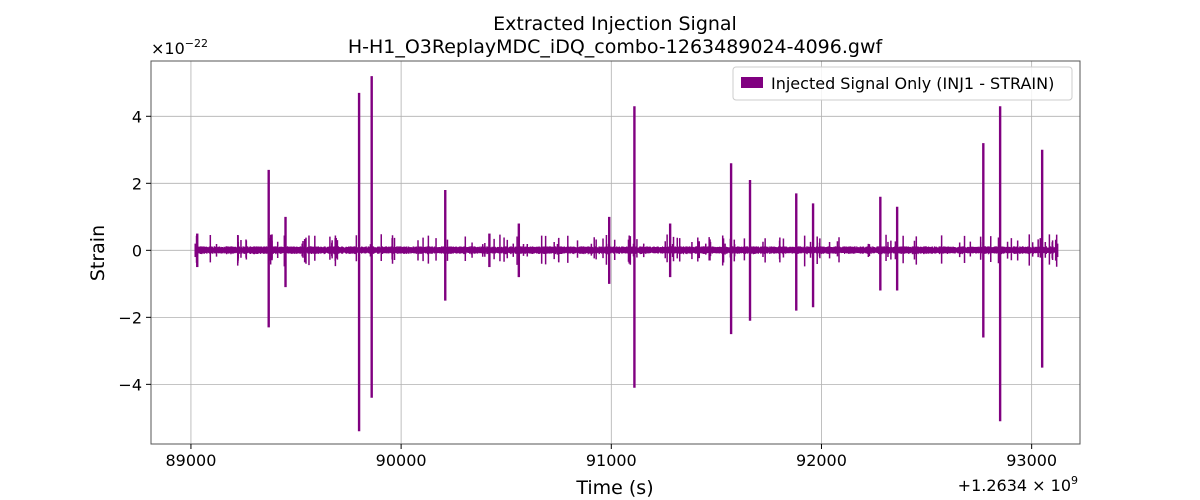 Image resolution: width=1200 pixels, height=500 pixels. What do you see at coordinates (912, 83) in the screenshot?
I see `legend-label: Injected Signal Only (INJ1 - STRAIN)` at bounding box center [912, 83].